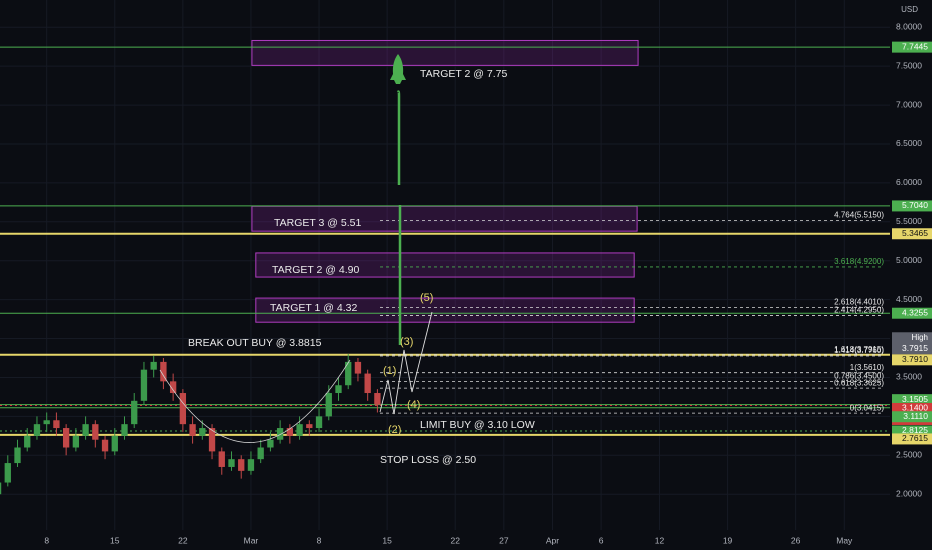 The image size is (932, 550). I want to click on target-arrow, so click(399, 217).